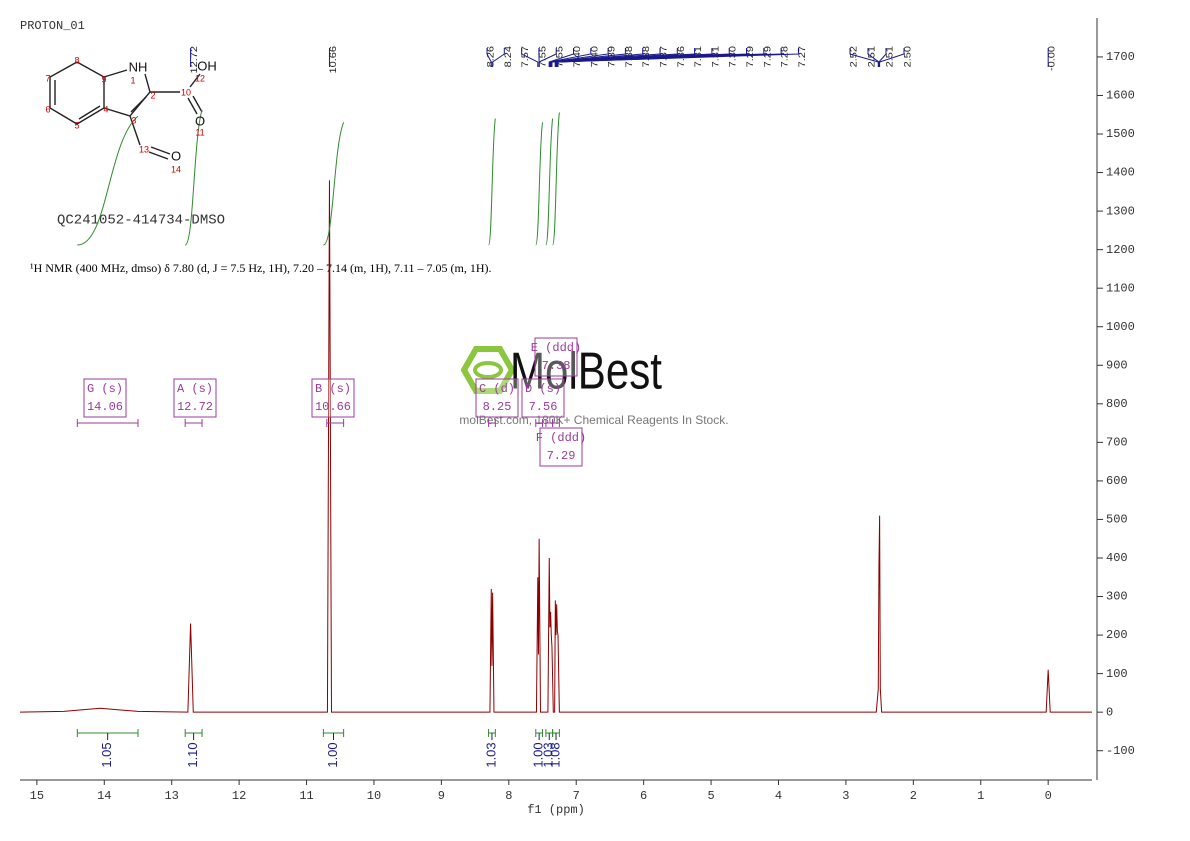 The width and height of the screenshot is (1190, 841). I want to click on y-tick-label: 1700, so click(1120, 57).